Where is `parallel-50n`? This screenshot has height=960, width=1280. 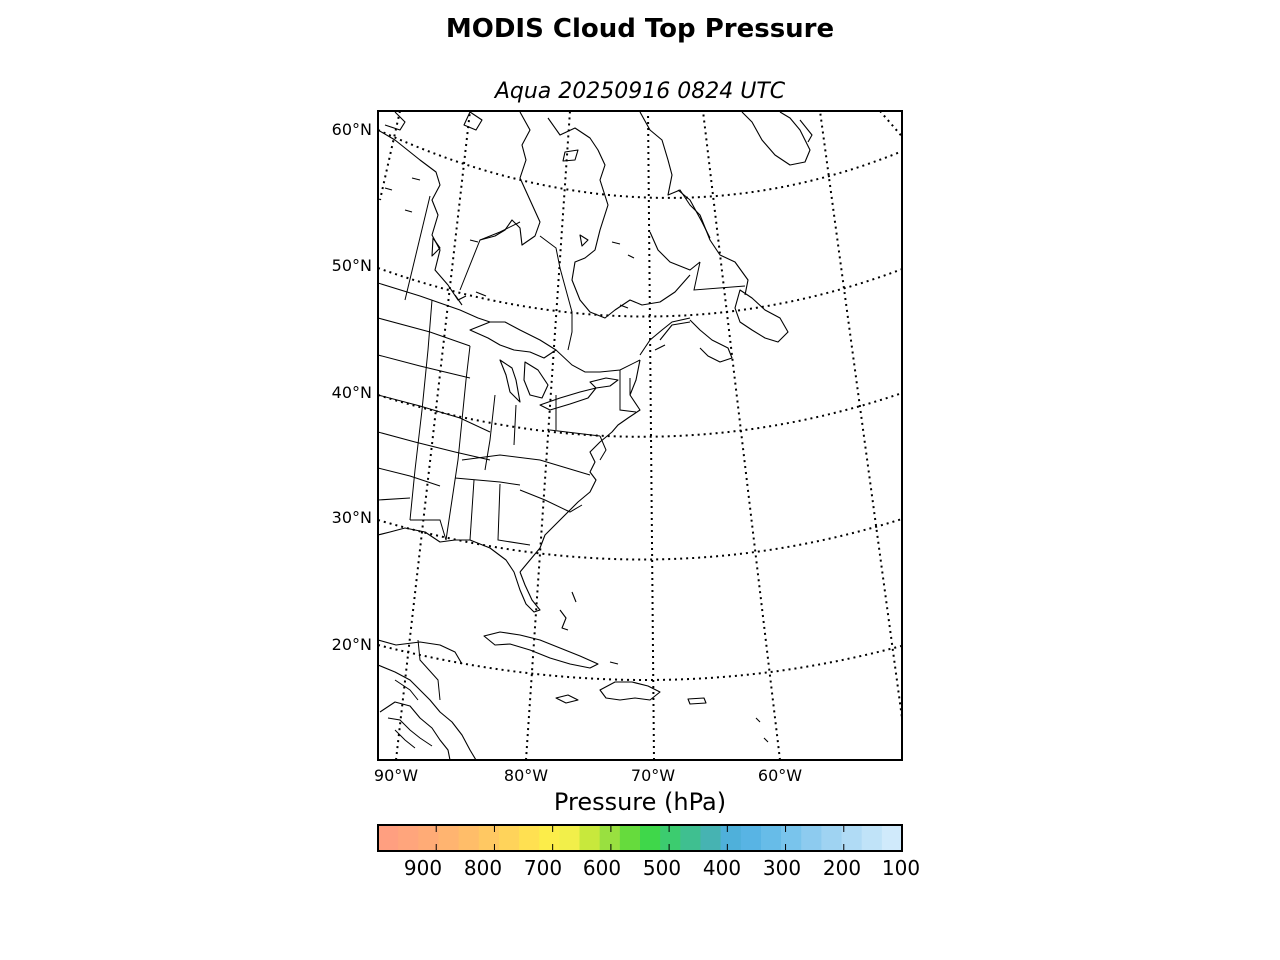 parallel-50n is located at coordinates (640, 292).